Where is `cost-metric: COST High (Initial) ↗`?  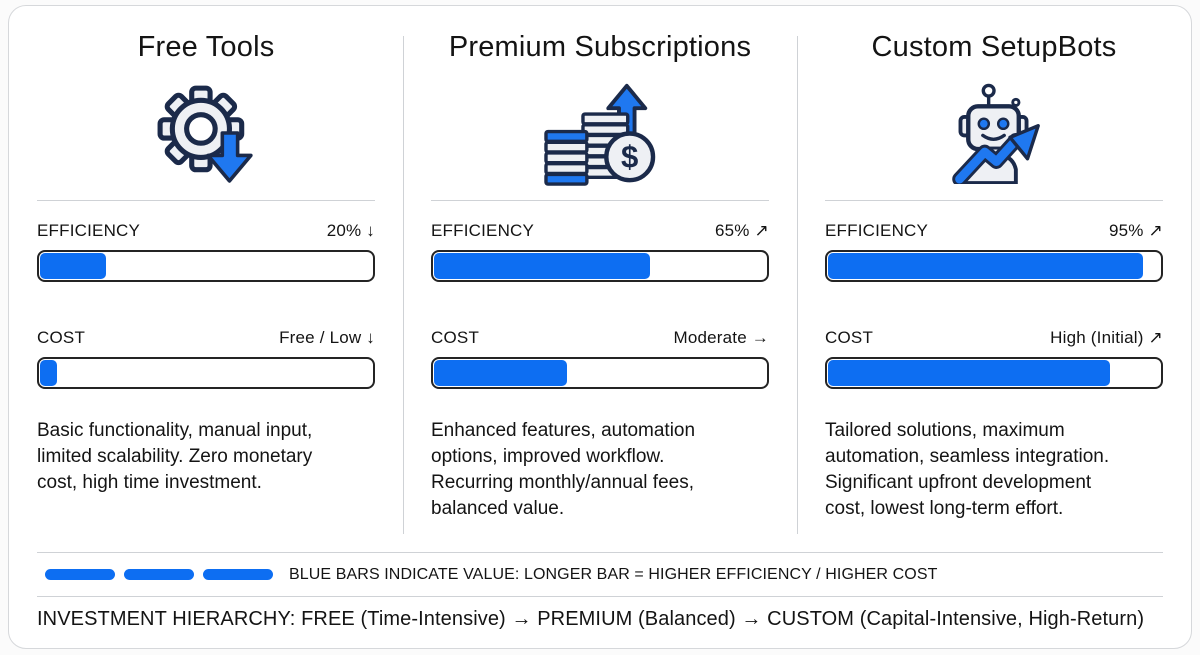 cost-metric: COST High (Initial) ↗ is located at coordinates (994, 358).